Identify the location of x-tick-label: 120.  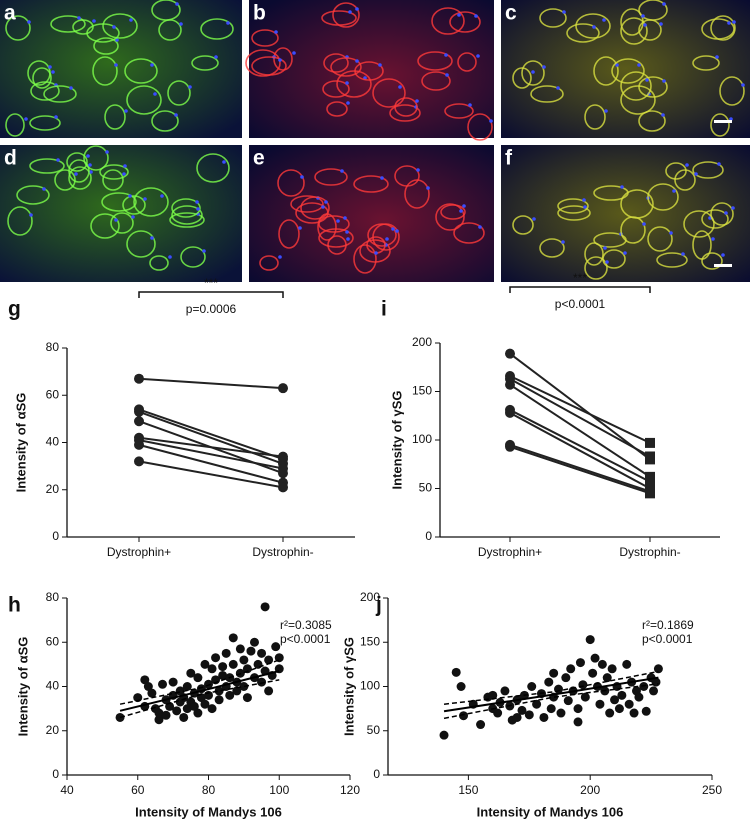
(350, 790).